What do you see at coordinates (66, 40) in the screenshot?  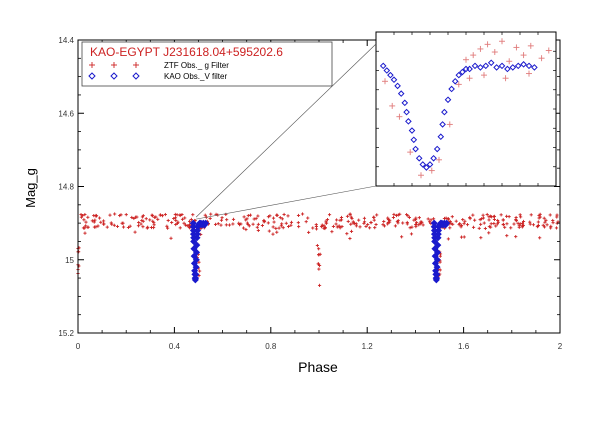 I see `y-tick-label: 14.4` at bounding box center [66, 40].